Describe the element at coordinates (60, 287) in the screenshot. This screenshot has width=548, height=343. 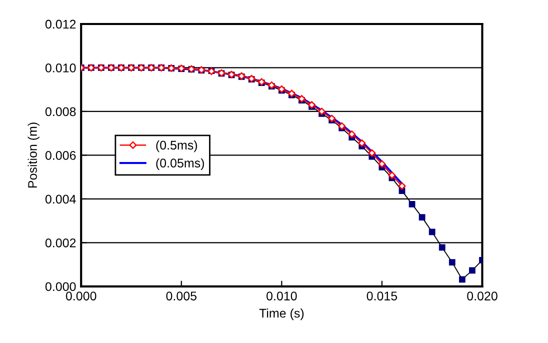
I see `y-tick-label: 0.000` at that location.